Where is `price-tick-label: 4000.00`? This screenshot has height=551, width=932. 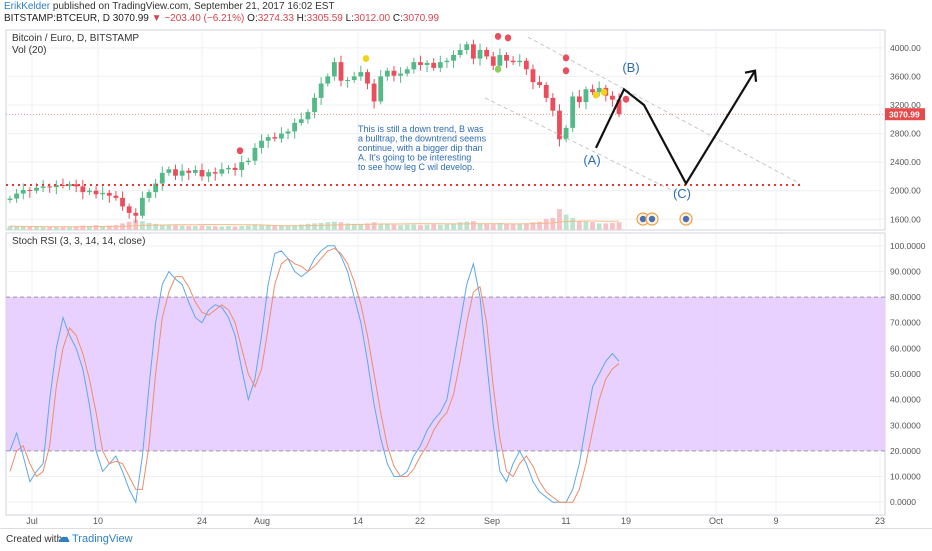 price-tick-label: 4000.00 is located at coordinates (905, 48).